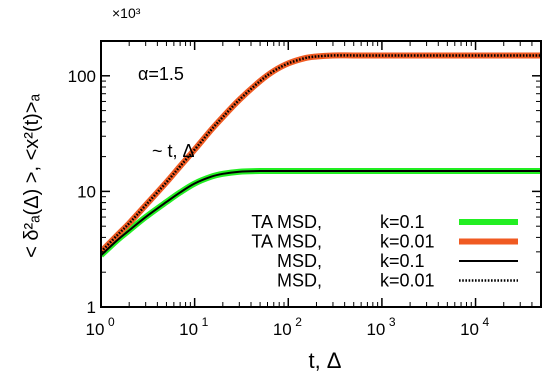  I want to click on x-tick-exponent-0: 0, so click(111, 322).